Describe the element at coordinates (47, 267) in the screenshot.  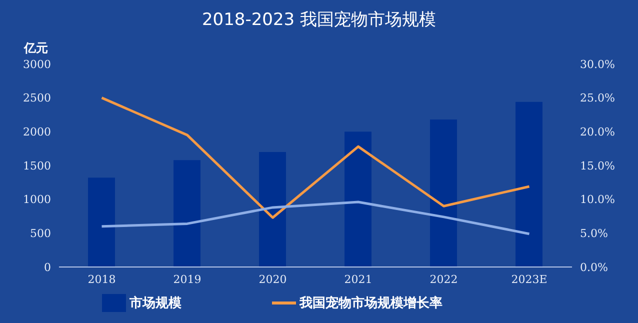
I see `y-tick-label: 0` at that location.